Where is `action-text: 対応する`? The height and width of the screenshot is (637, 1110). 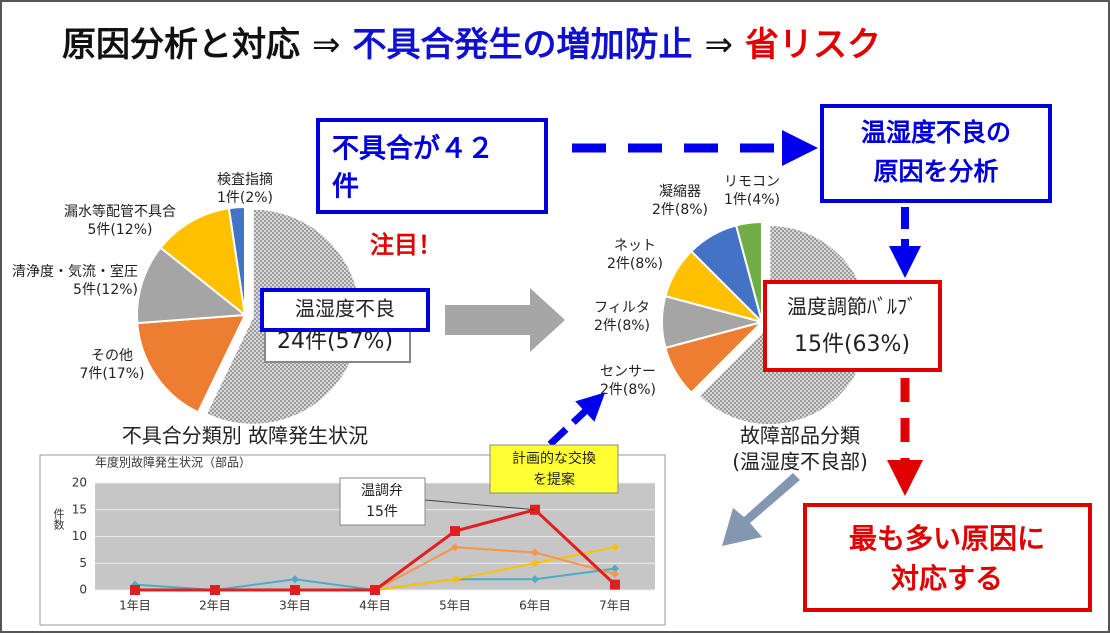
action-text: 対応する is located at coordinates (947, 578).